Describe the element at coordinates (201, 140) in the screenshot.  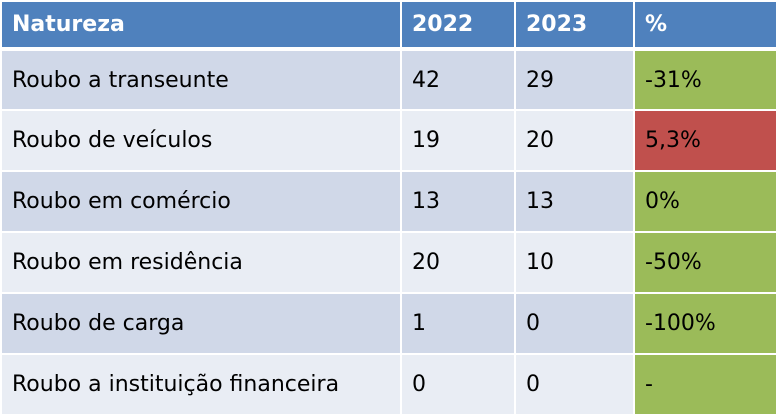
I see `cell-natureza: Roubo de veículos` at that location.